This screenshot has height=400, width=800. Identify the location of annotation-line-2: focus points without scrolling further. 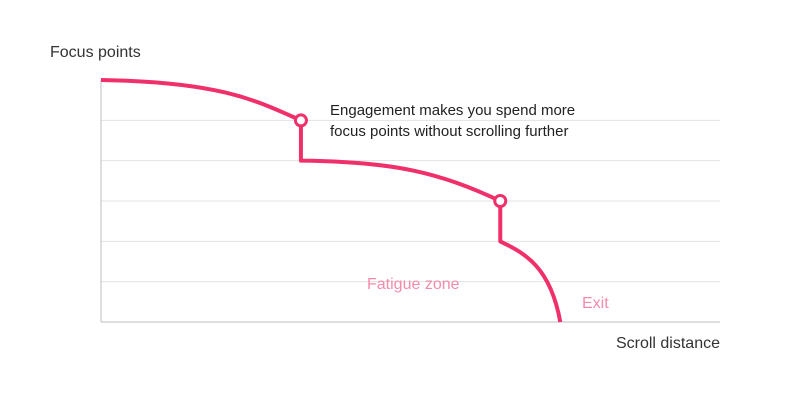
(449, 131).